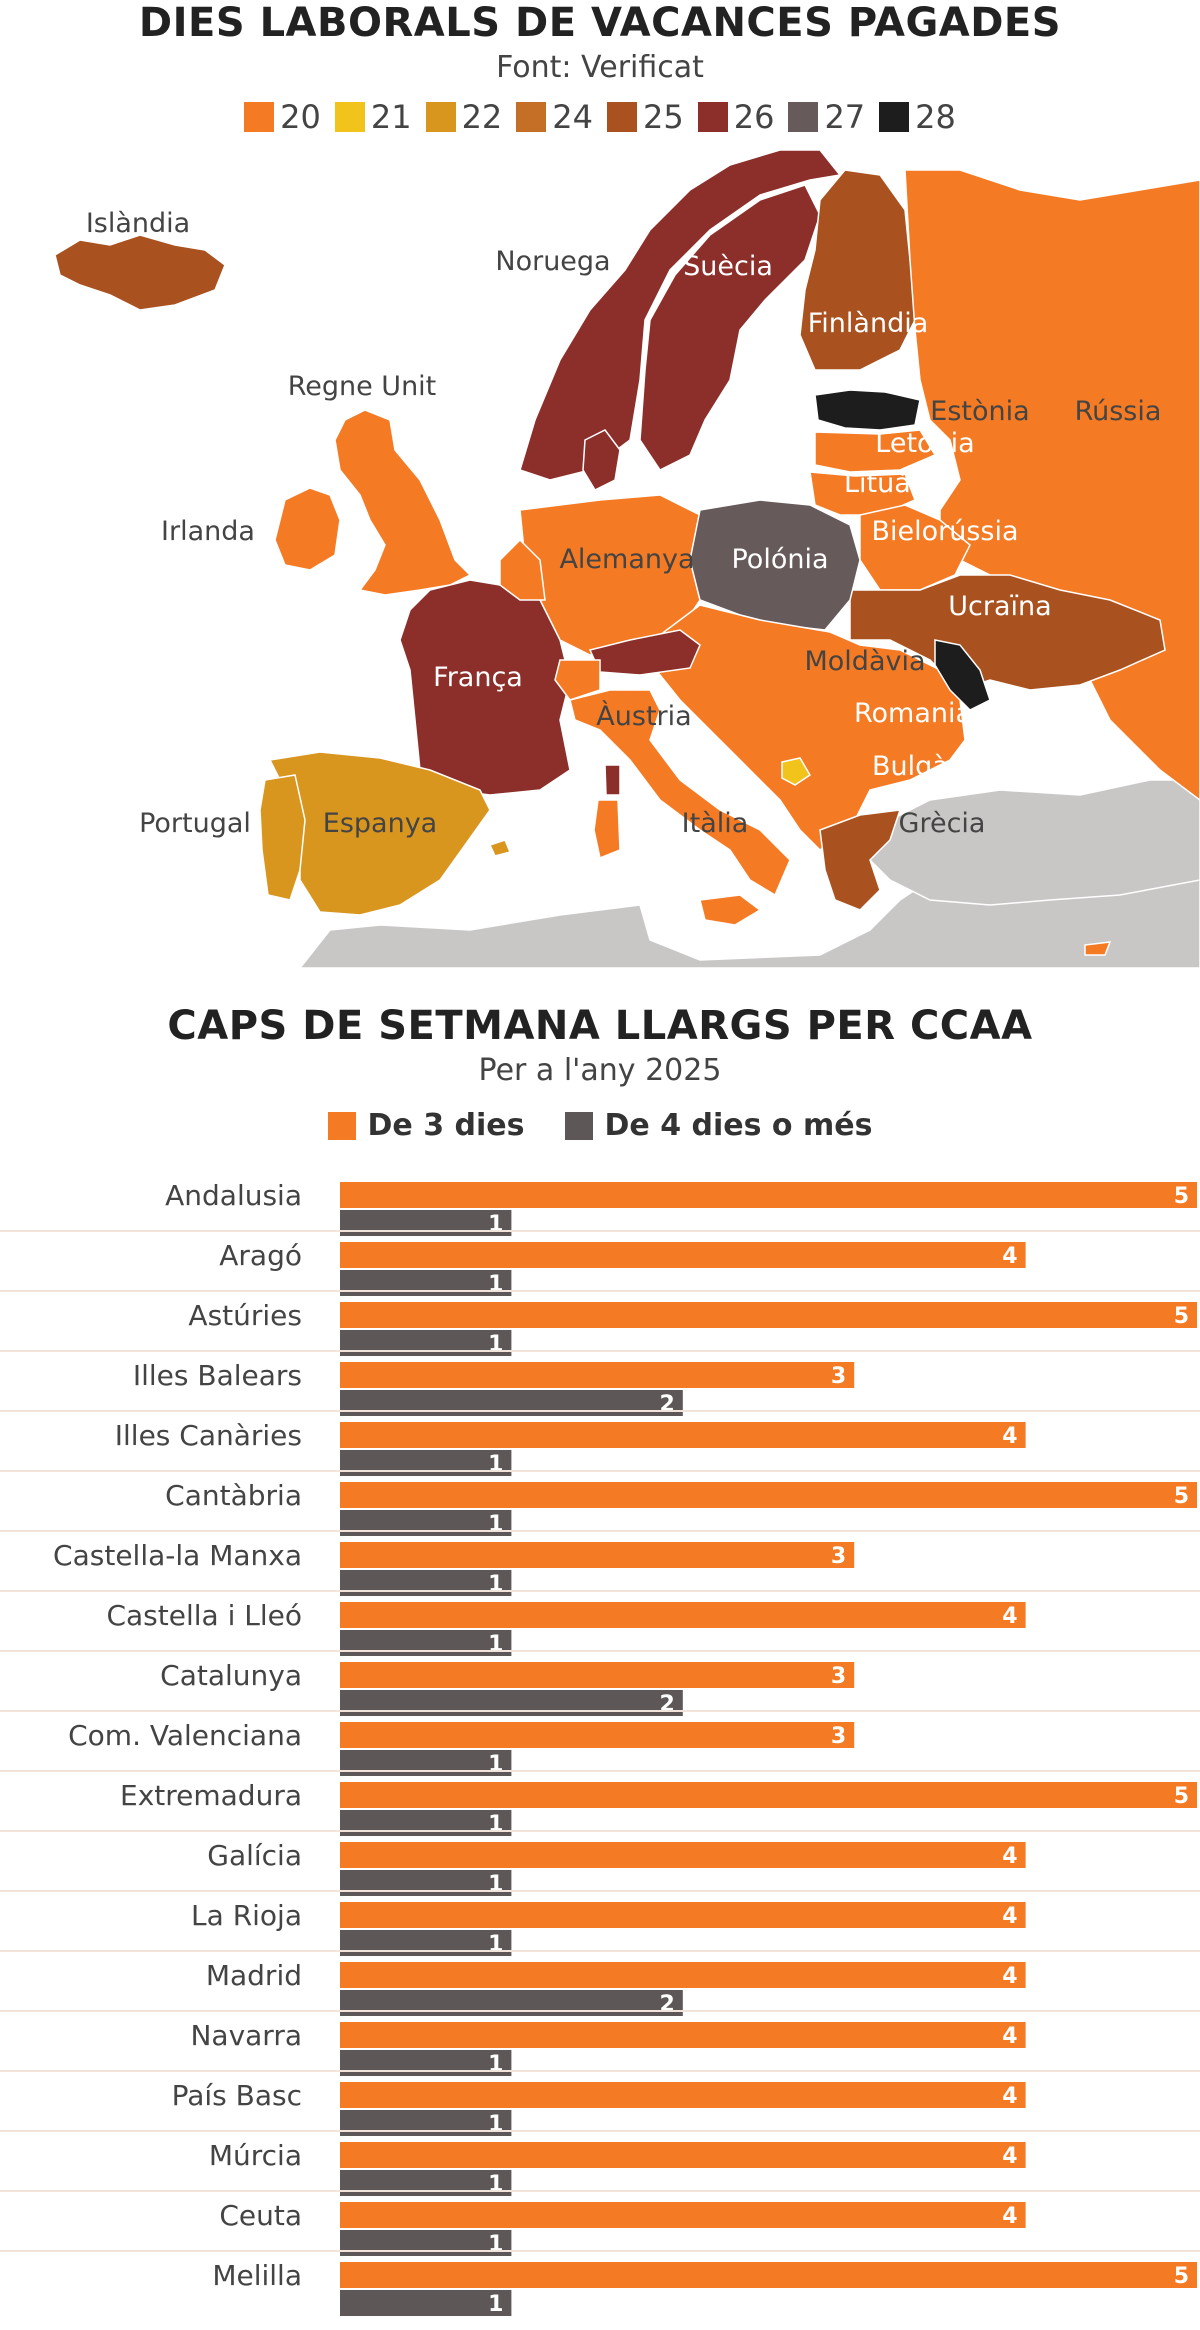 The width and height of the screenshot is (1200, 2330). I want to click on map-poland, so click(775, 565).